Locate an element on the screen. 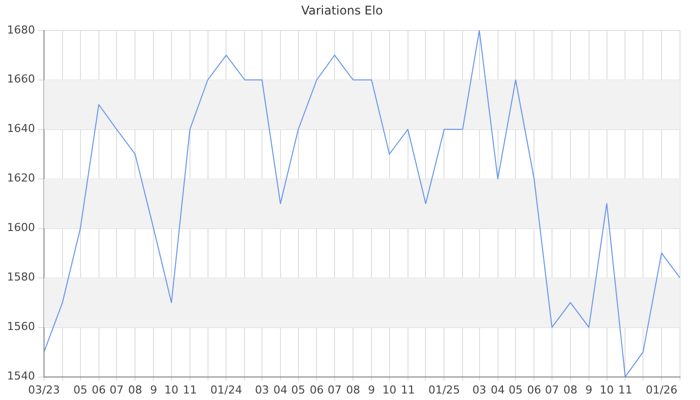 The image size is (700, 400). y-tick-label: 1640 is located at coordinates (20, 129).